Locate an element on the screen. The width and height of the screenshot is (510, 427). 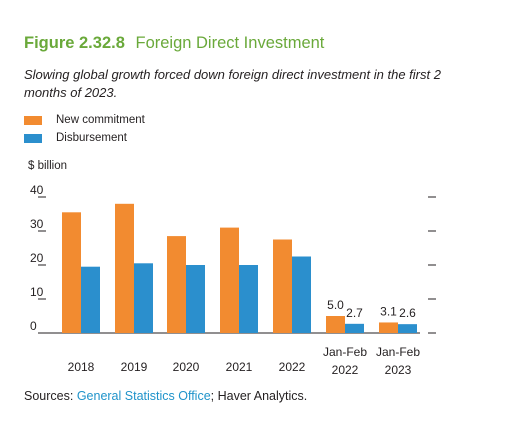
x-tick-label: 2021 is located at coordinates (239, 367).